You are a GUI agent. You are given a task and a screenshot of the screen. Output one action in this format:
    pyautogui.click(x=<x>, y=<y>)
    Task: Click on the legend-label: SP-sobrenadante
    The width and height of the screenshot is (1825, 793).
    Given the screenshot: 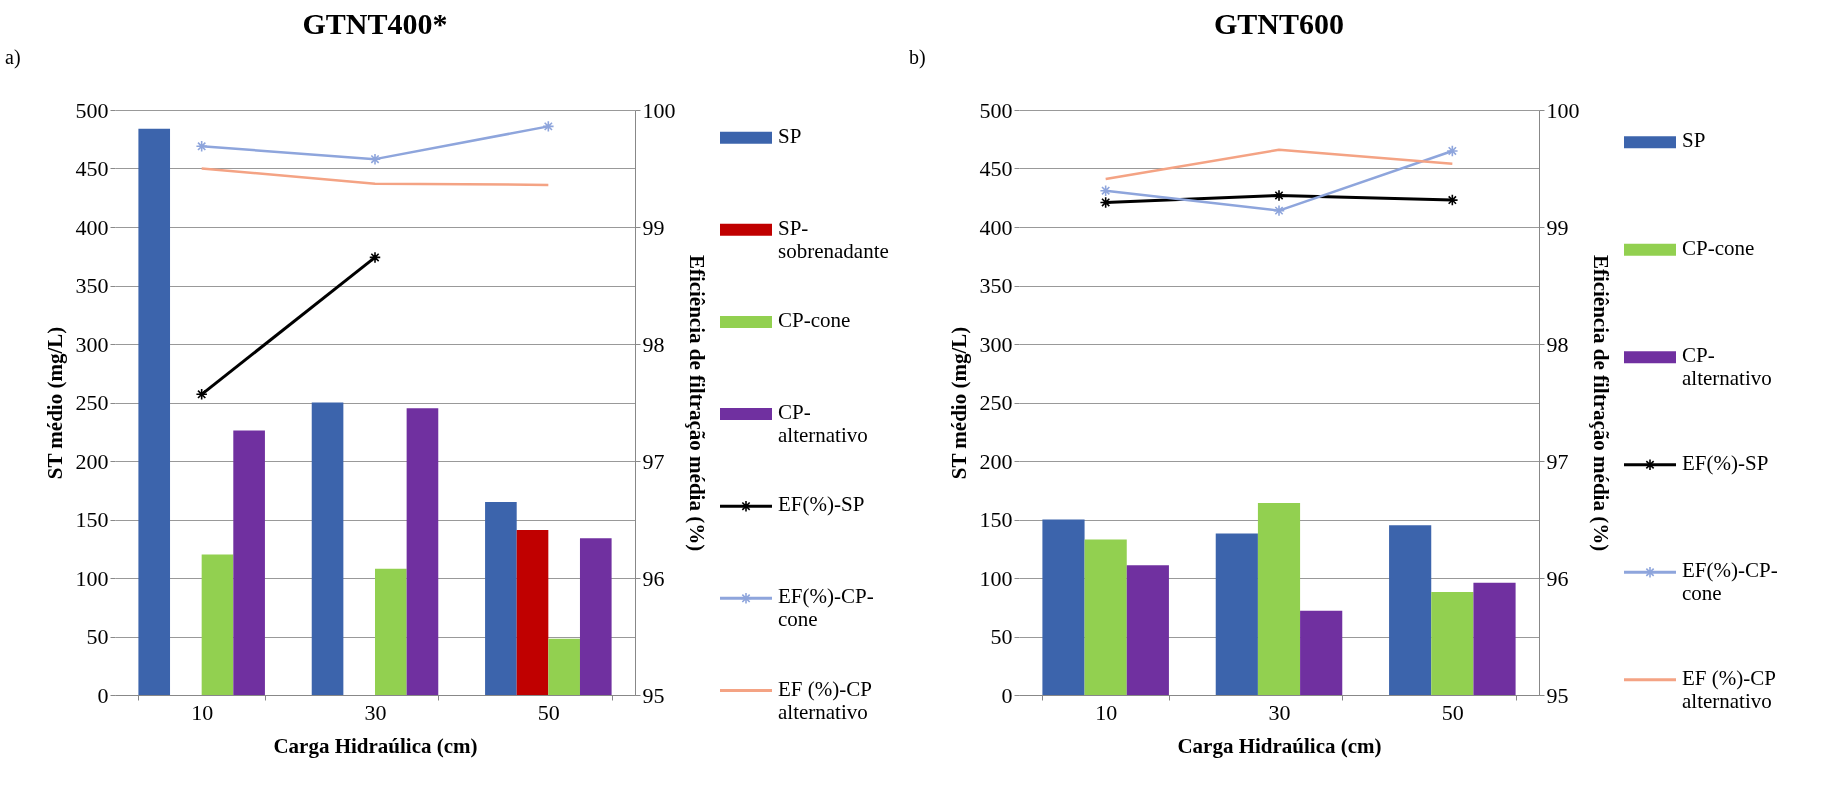 What is the action you would take?
    pyautogui.click(x=833, y=239)
    